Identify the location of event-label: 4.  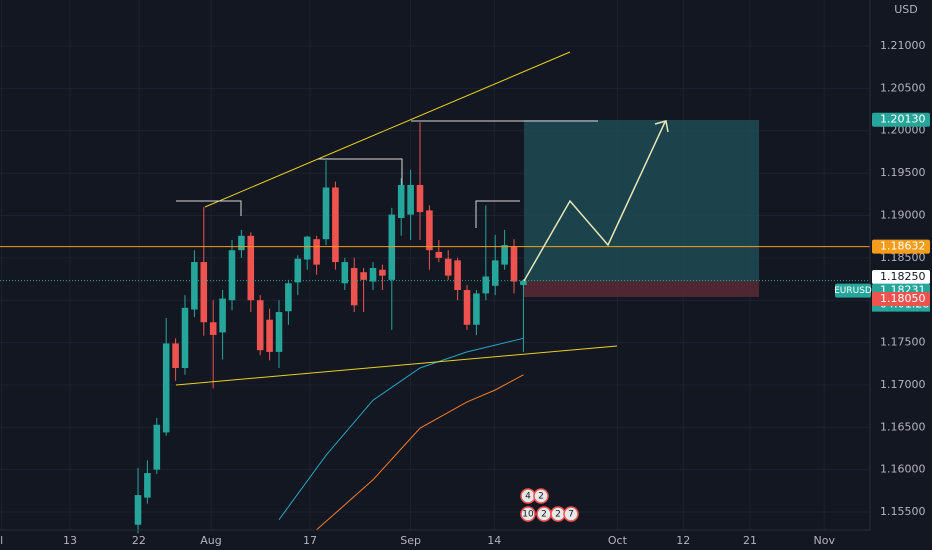
(528, 497).